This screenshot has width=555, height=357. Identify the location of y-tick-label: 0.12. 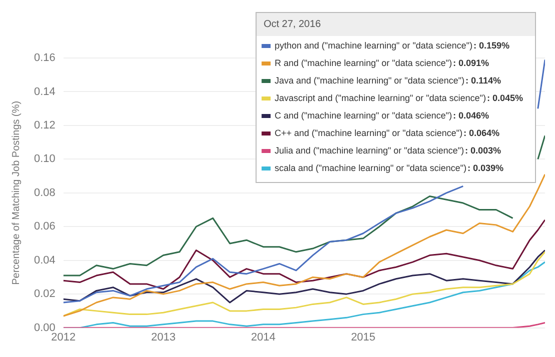
(45, 125).